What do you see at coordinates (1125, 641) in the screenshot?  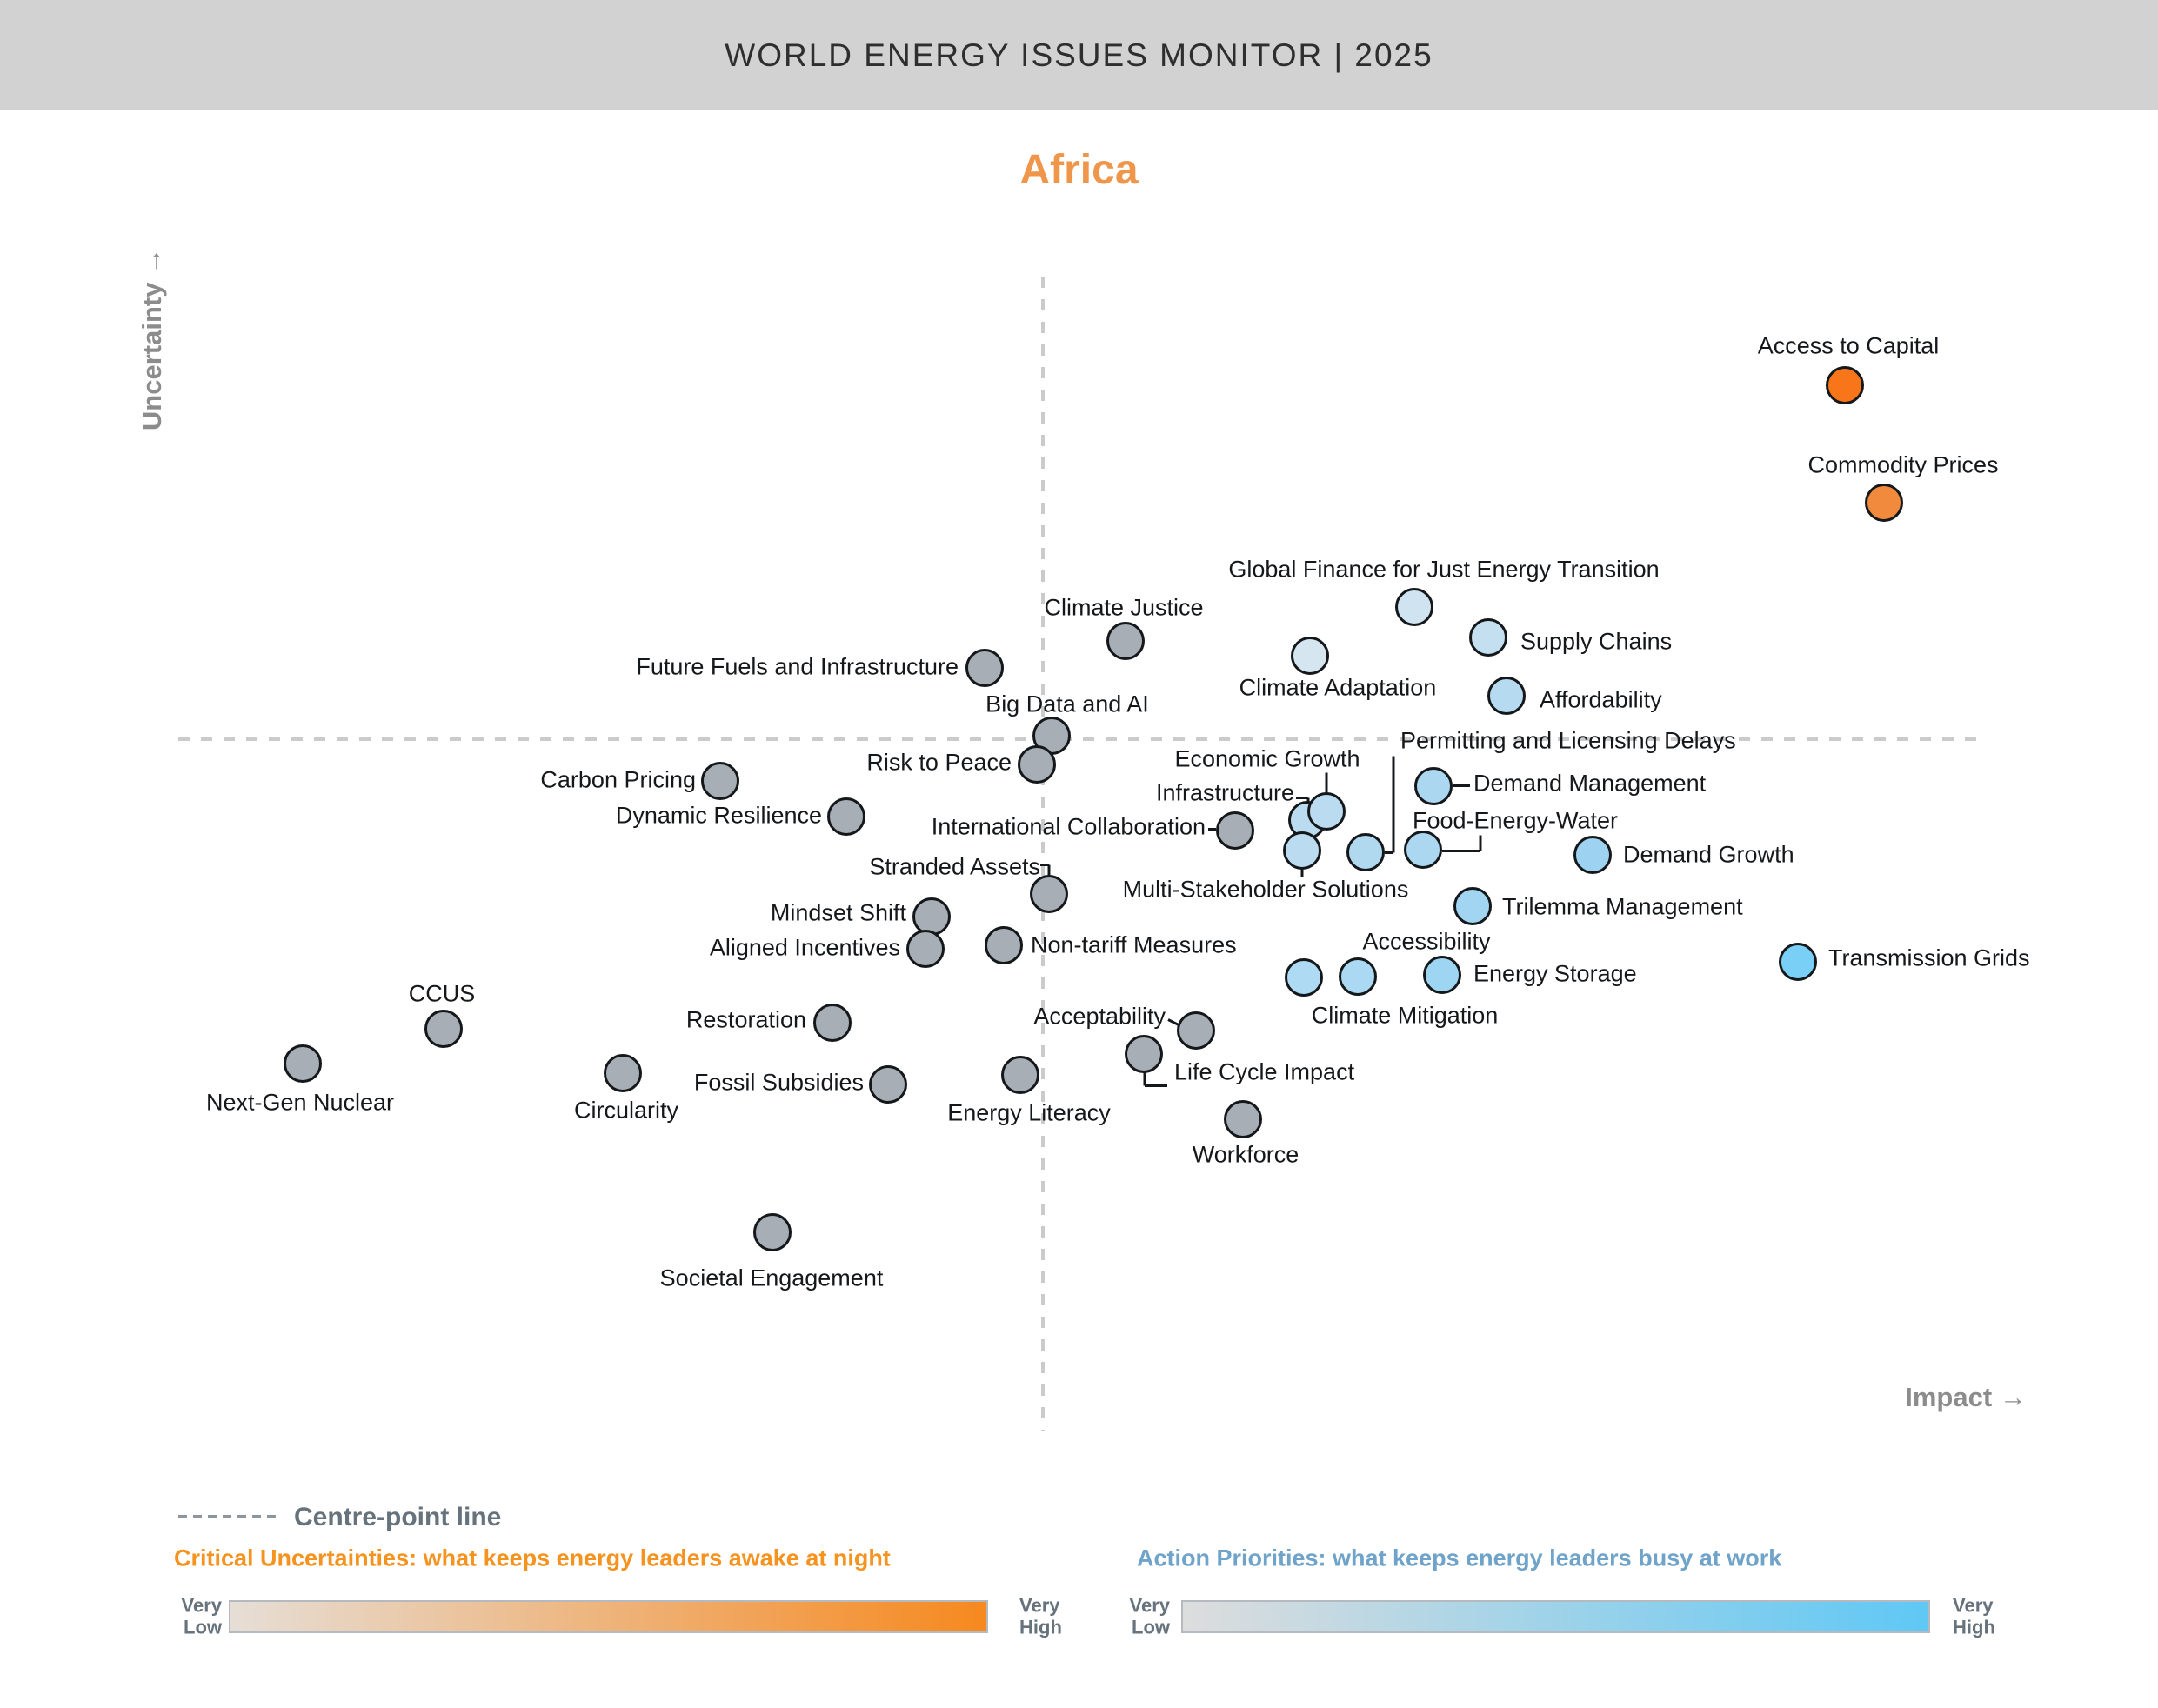 I see `bubble-climate-justice` at bounding box center [1125, 641].